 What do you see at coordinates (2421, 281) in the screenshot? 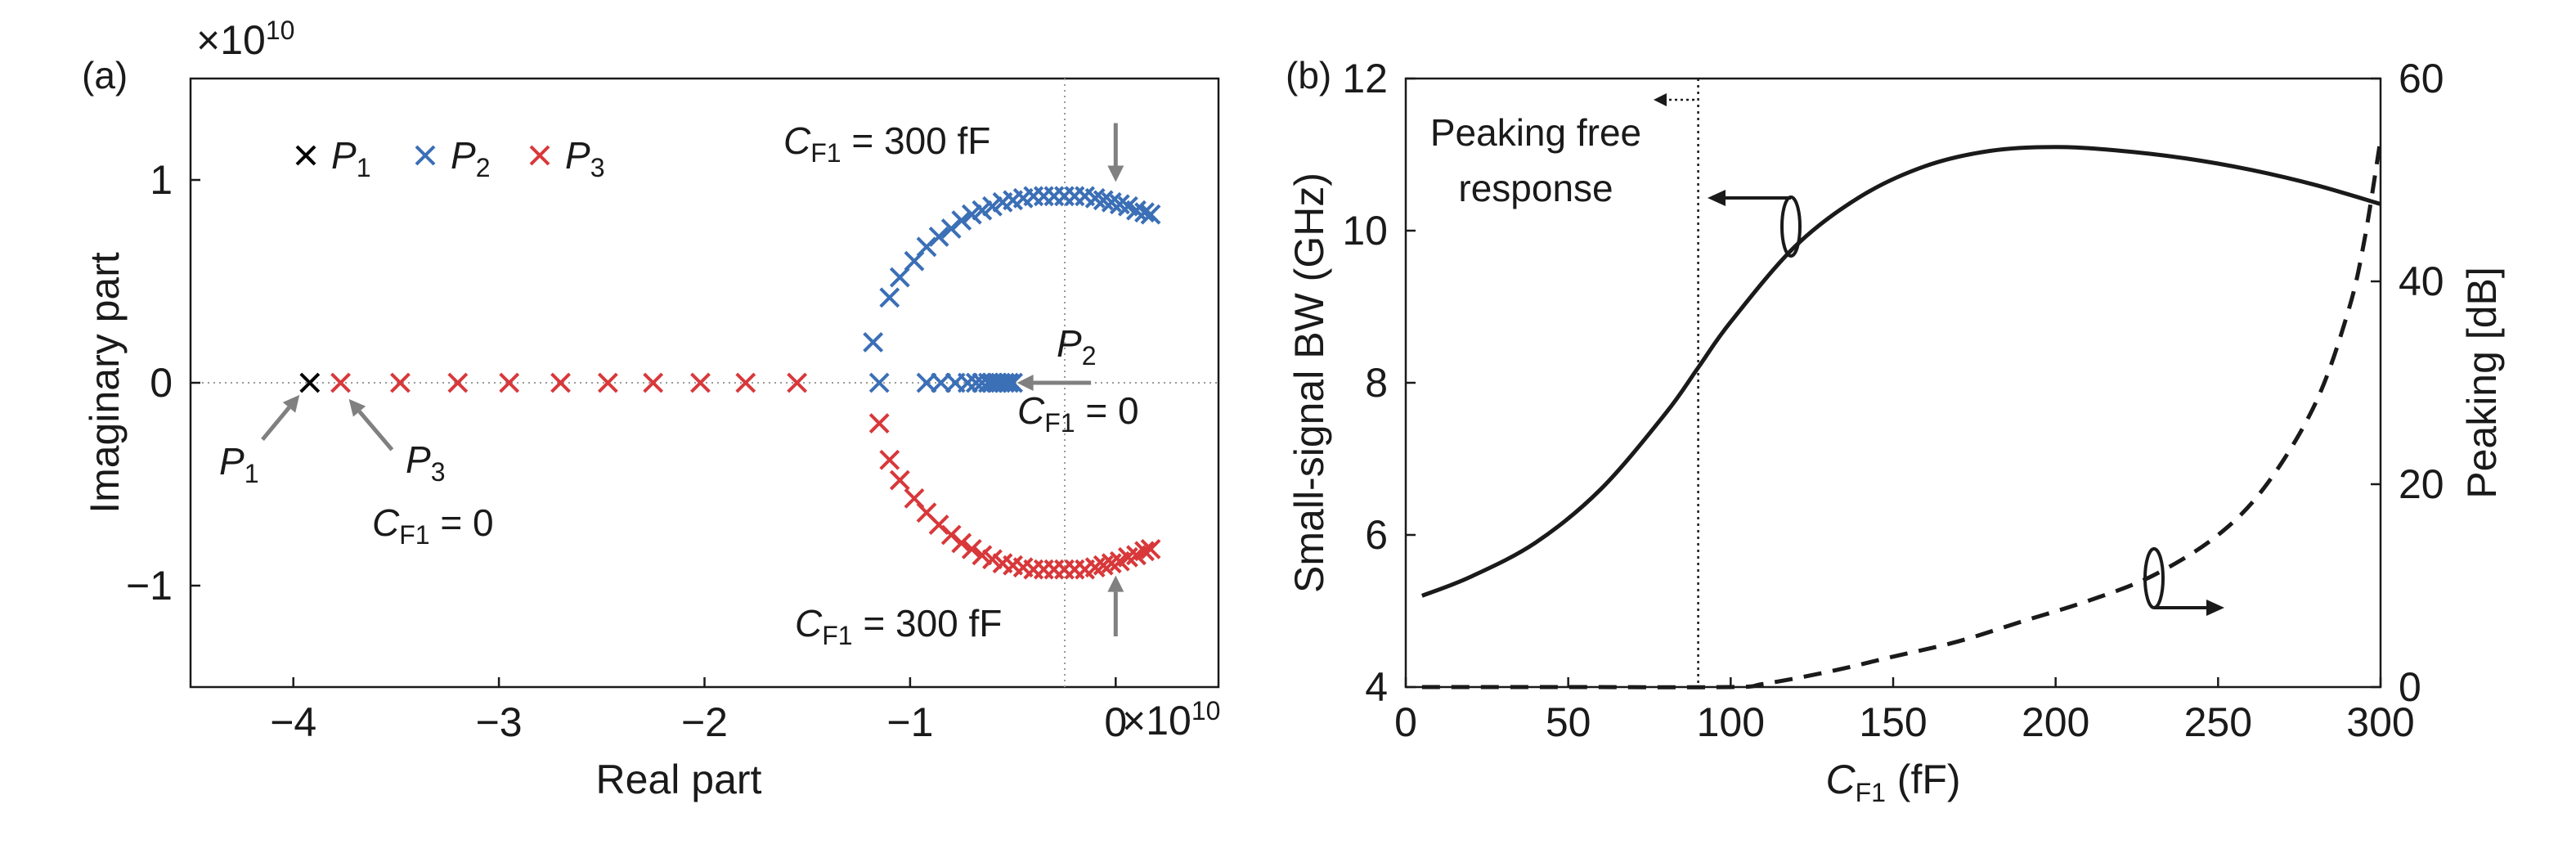
I see `panel-b-y-right-tick-label: 40` at bounding box center [2421, 281].